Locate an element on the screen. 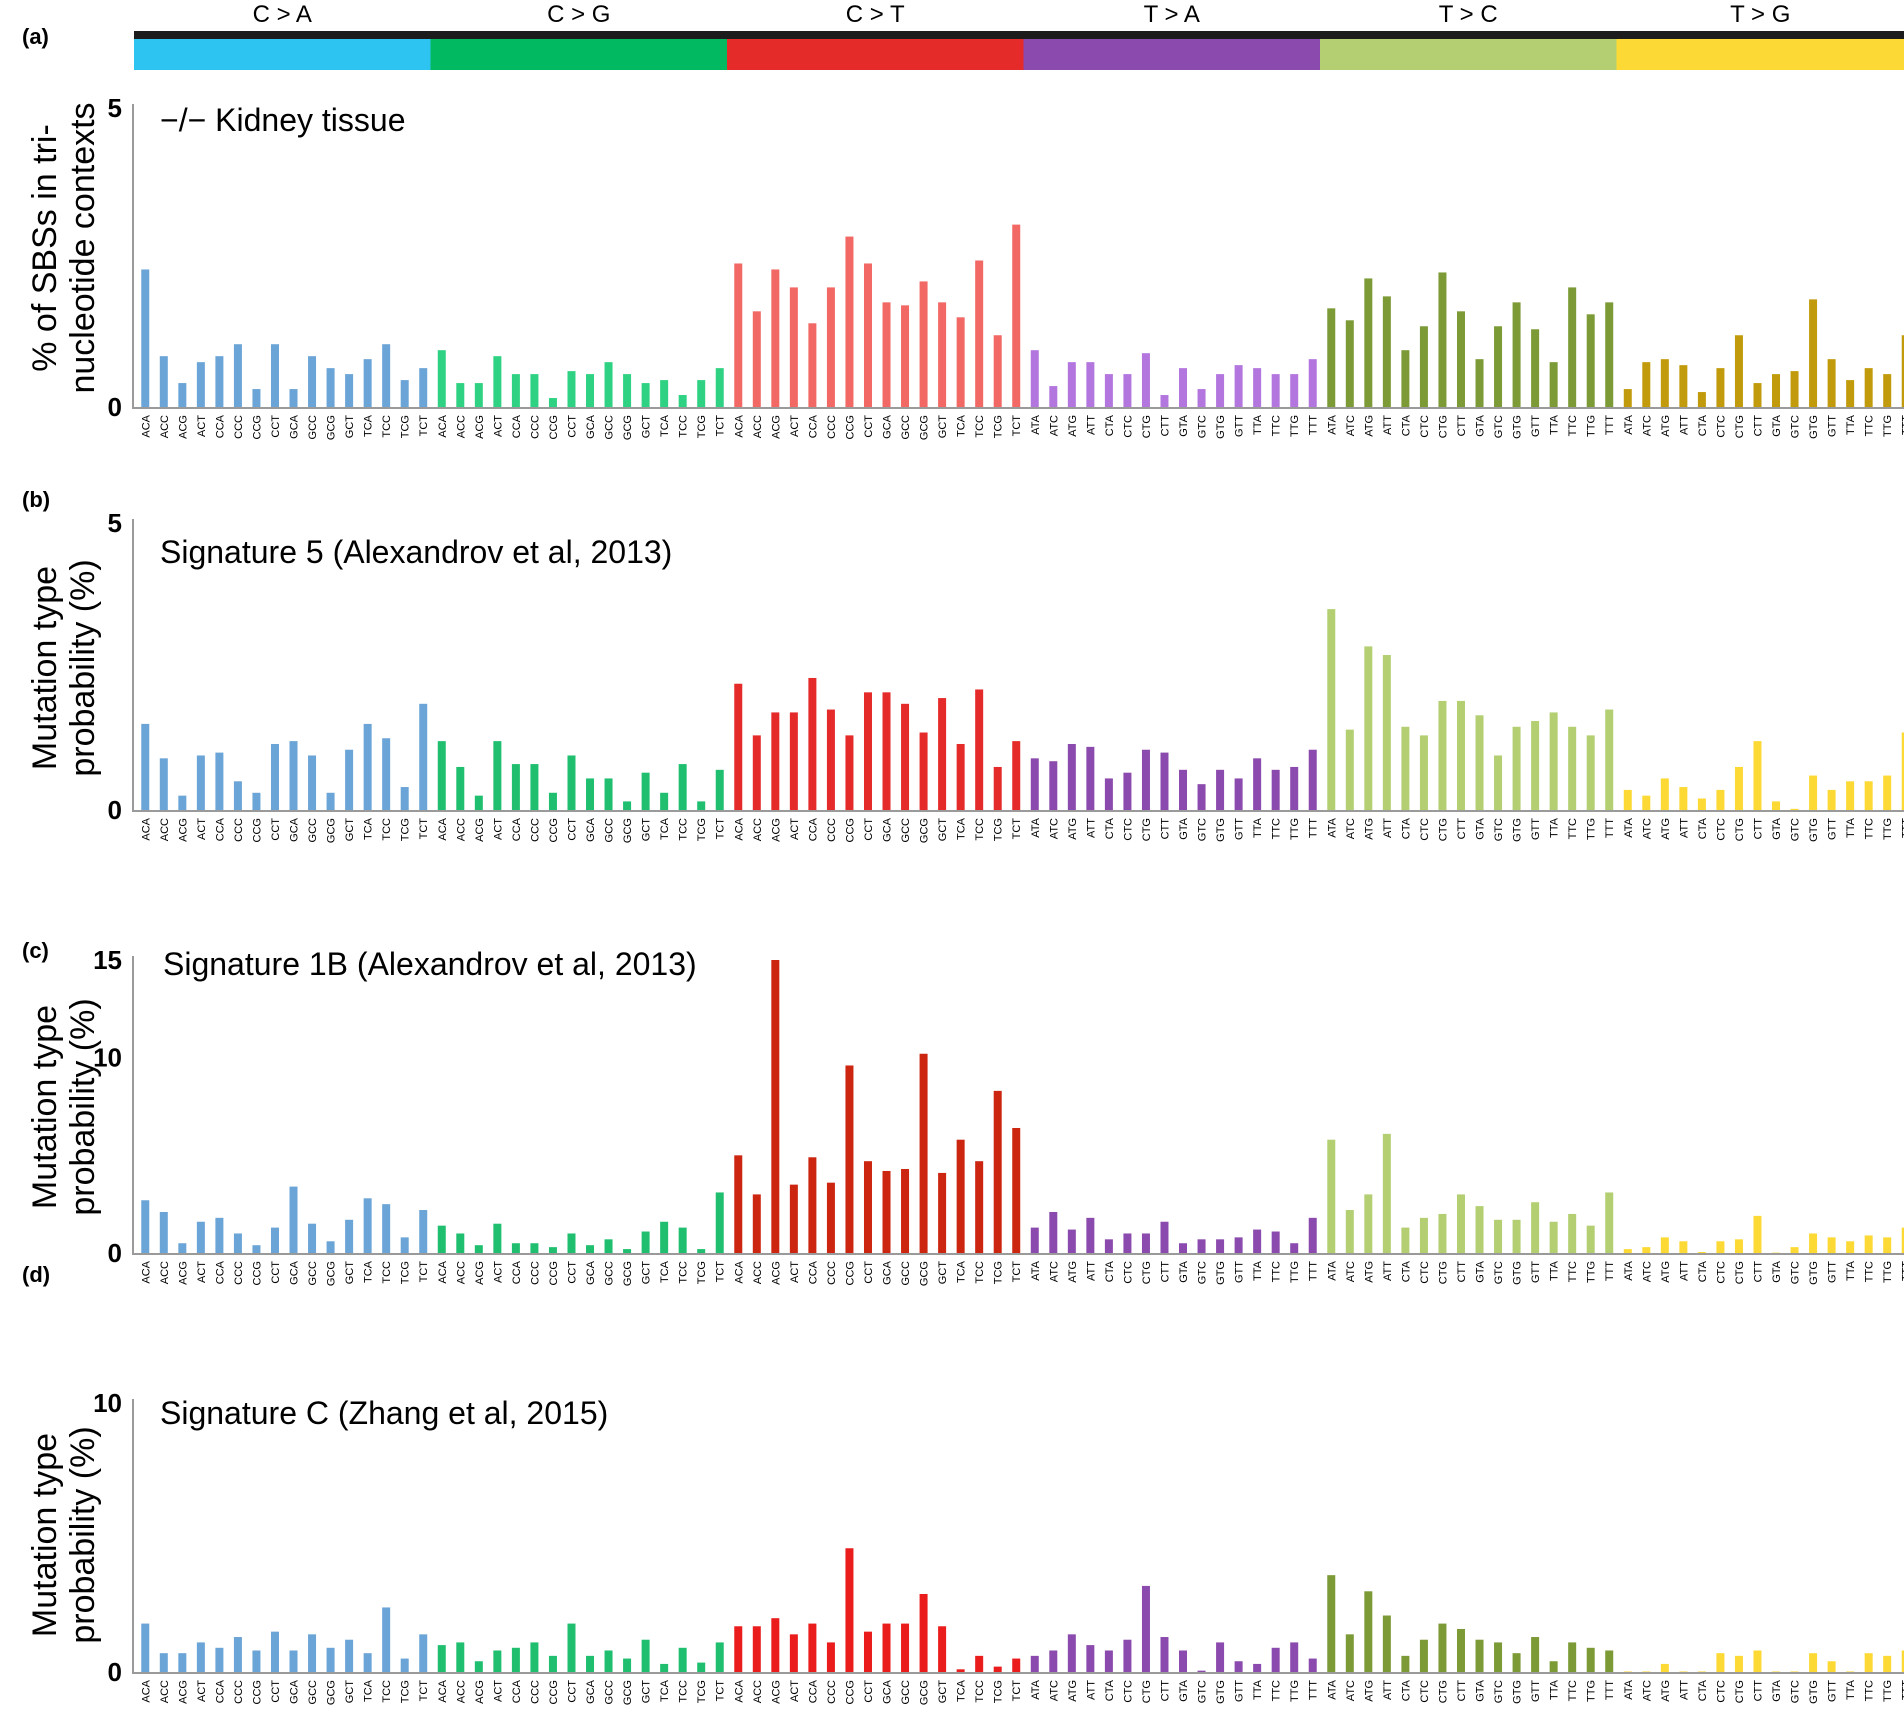 The width and height of the screenshot is (1904, 1718). x-tick-label: CTG is located at coordinates (1147, 829).